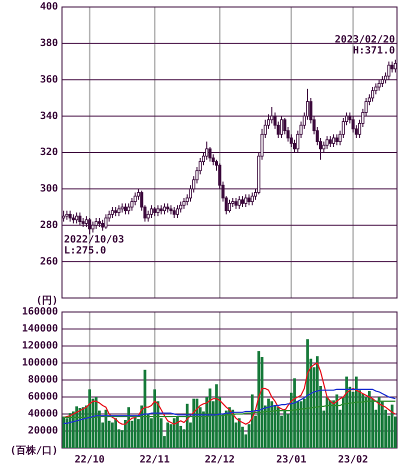 The height and width of the screenshot is (467, 400). Describe the element at coordinates (49, 7) in the screenshot. I see `y-tick-label: 400` at that location.